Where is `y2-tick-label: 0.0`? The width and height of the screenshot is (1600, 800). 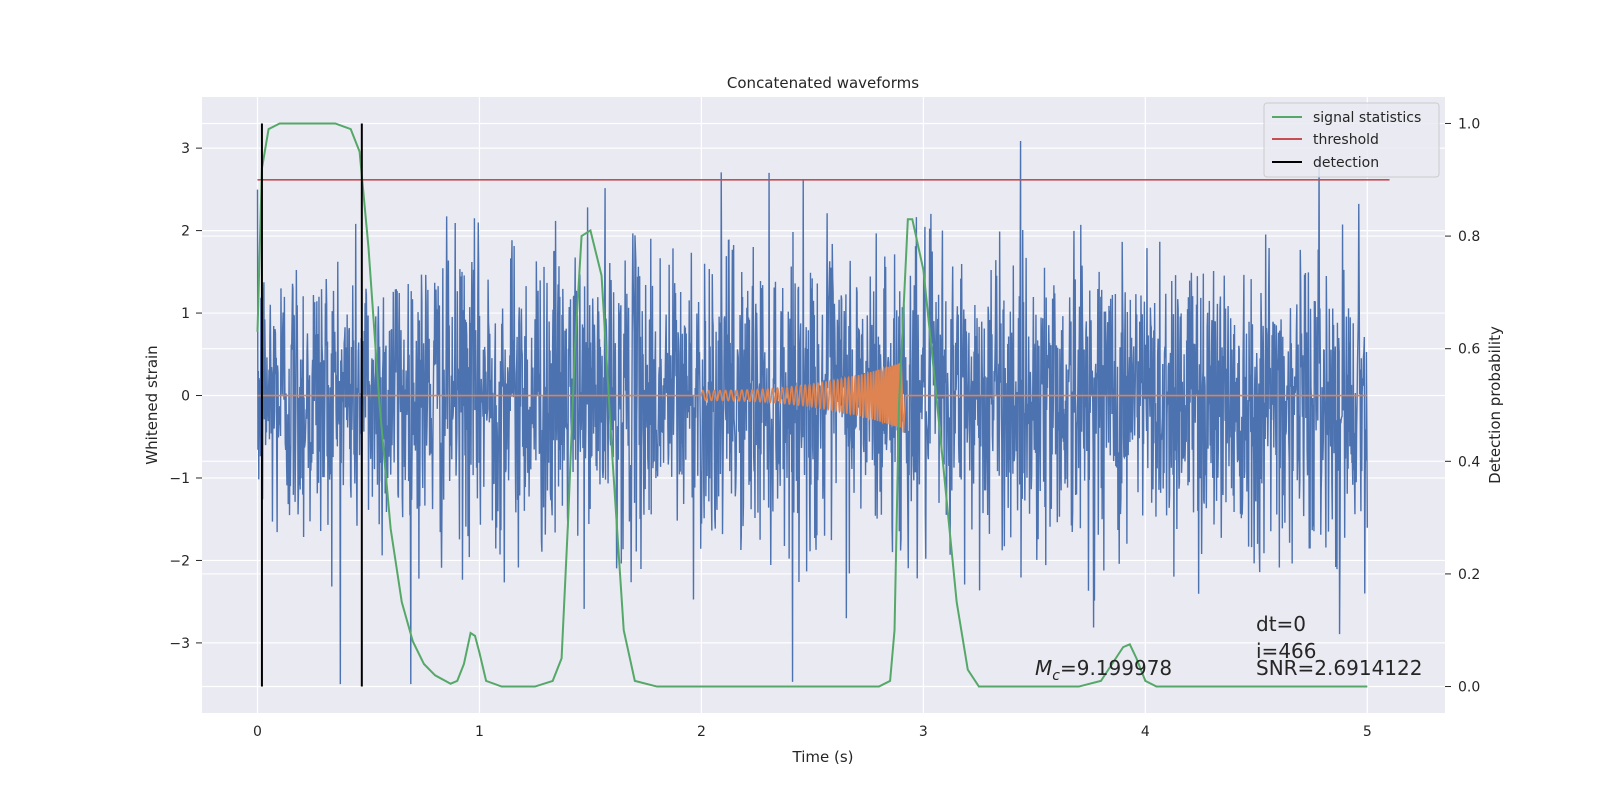 y2-tick-label: 0.0 is located at coordinates (1469, 688).